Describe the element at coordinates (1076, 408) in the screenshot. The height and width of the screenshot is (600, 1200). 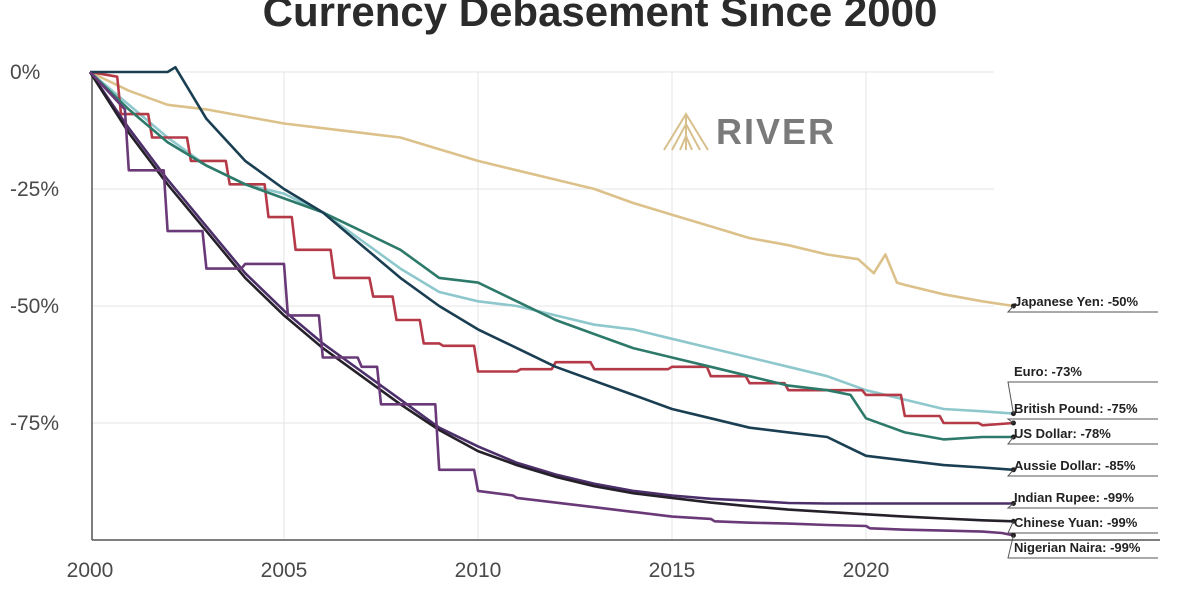
I see `series-end-label: British Pound: -75%` at that location.